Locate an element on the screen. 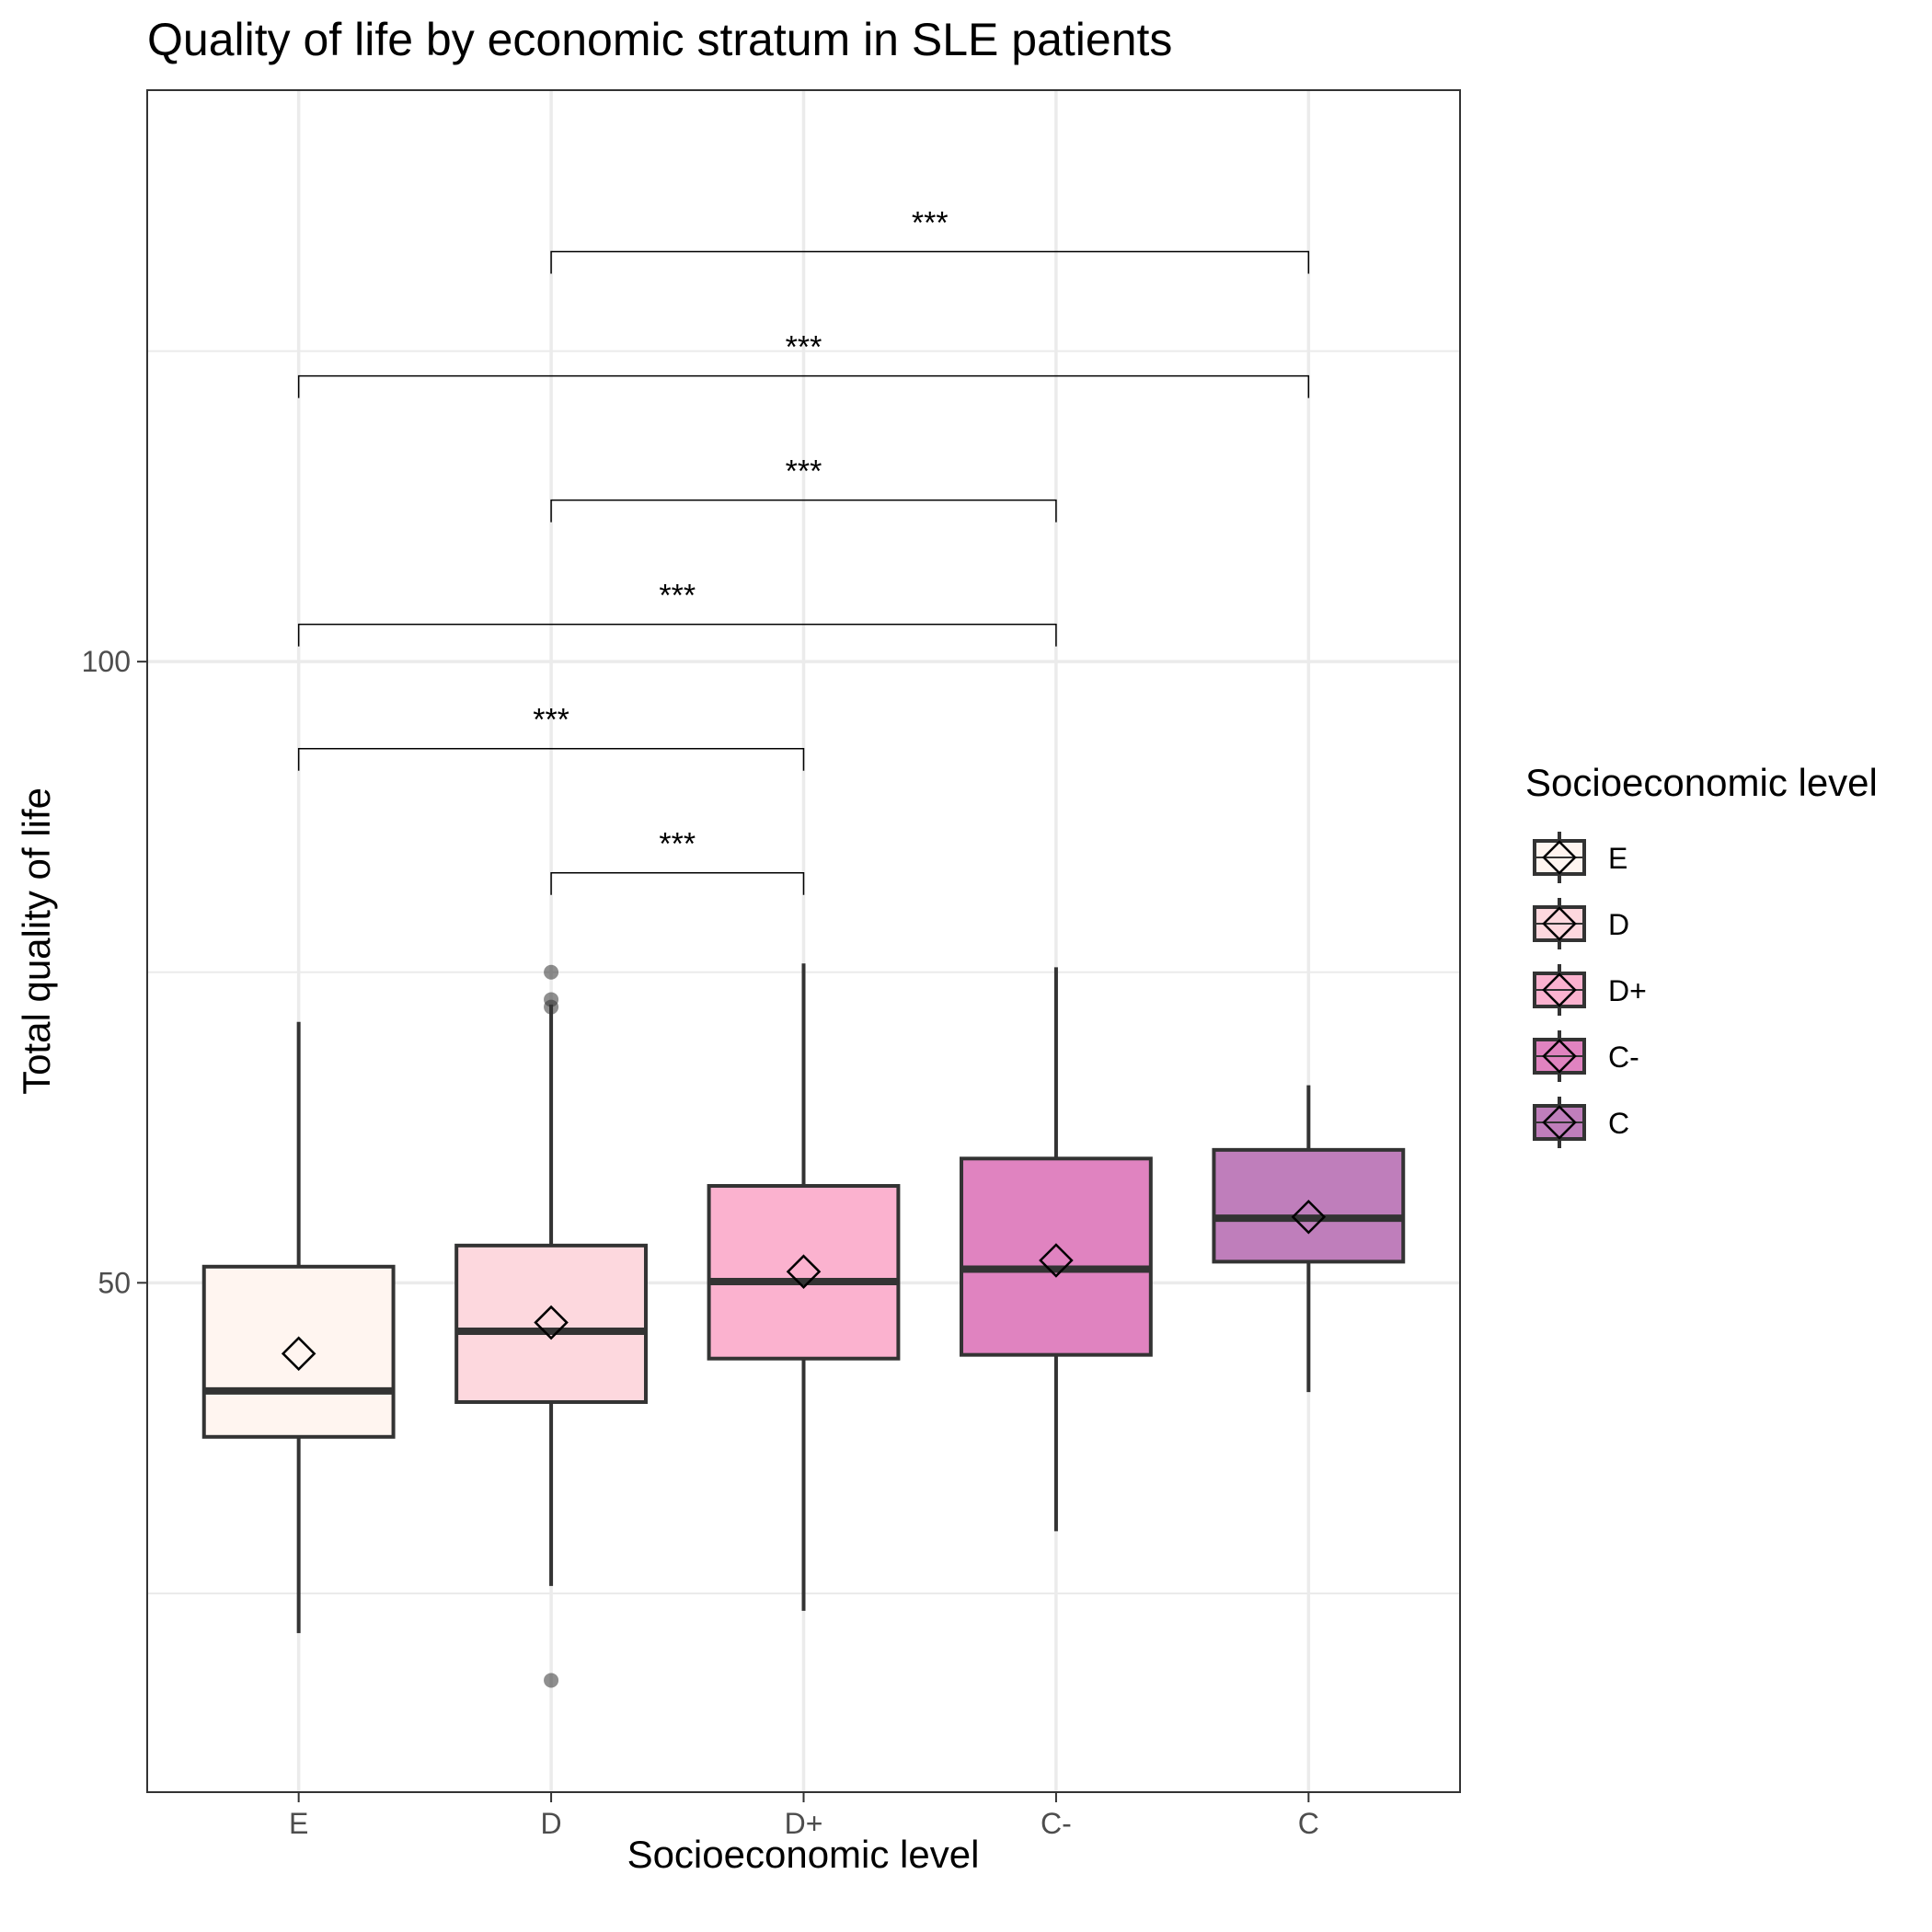 The image size is (1932, 1932). box-E is located at coordinates (298, 1327).